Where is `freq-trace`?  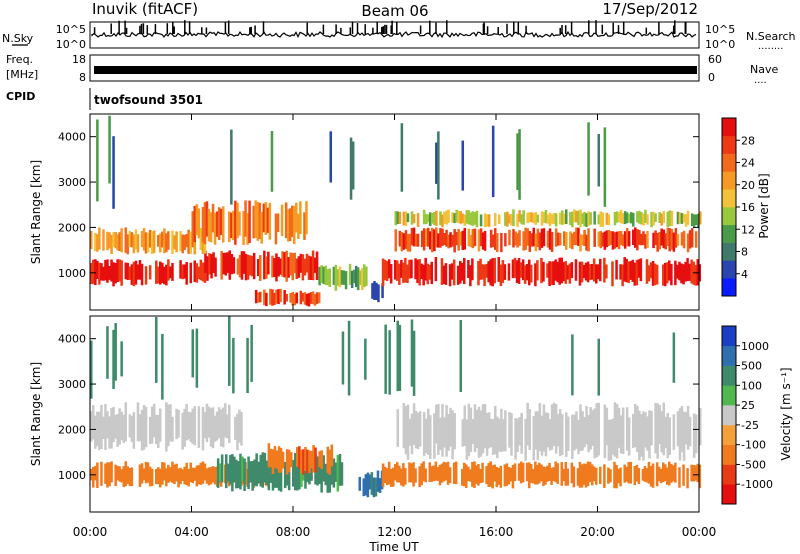
freq-trace is located at coordinates (395, 70).